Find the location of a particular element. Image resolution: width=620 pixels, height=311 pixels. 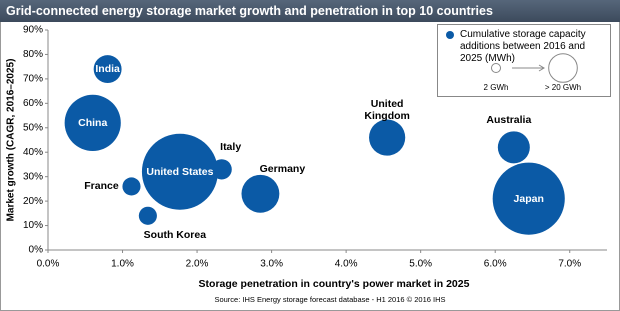

bubble-label: Japan is located at coordinates (528, 198).